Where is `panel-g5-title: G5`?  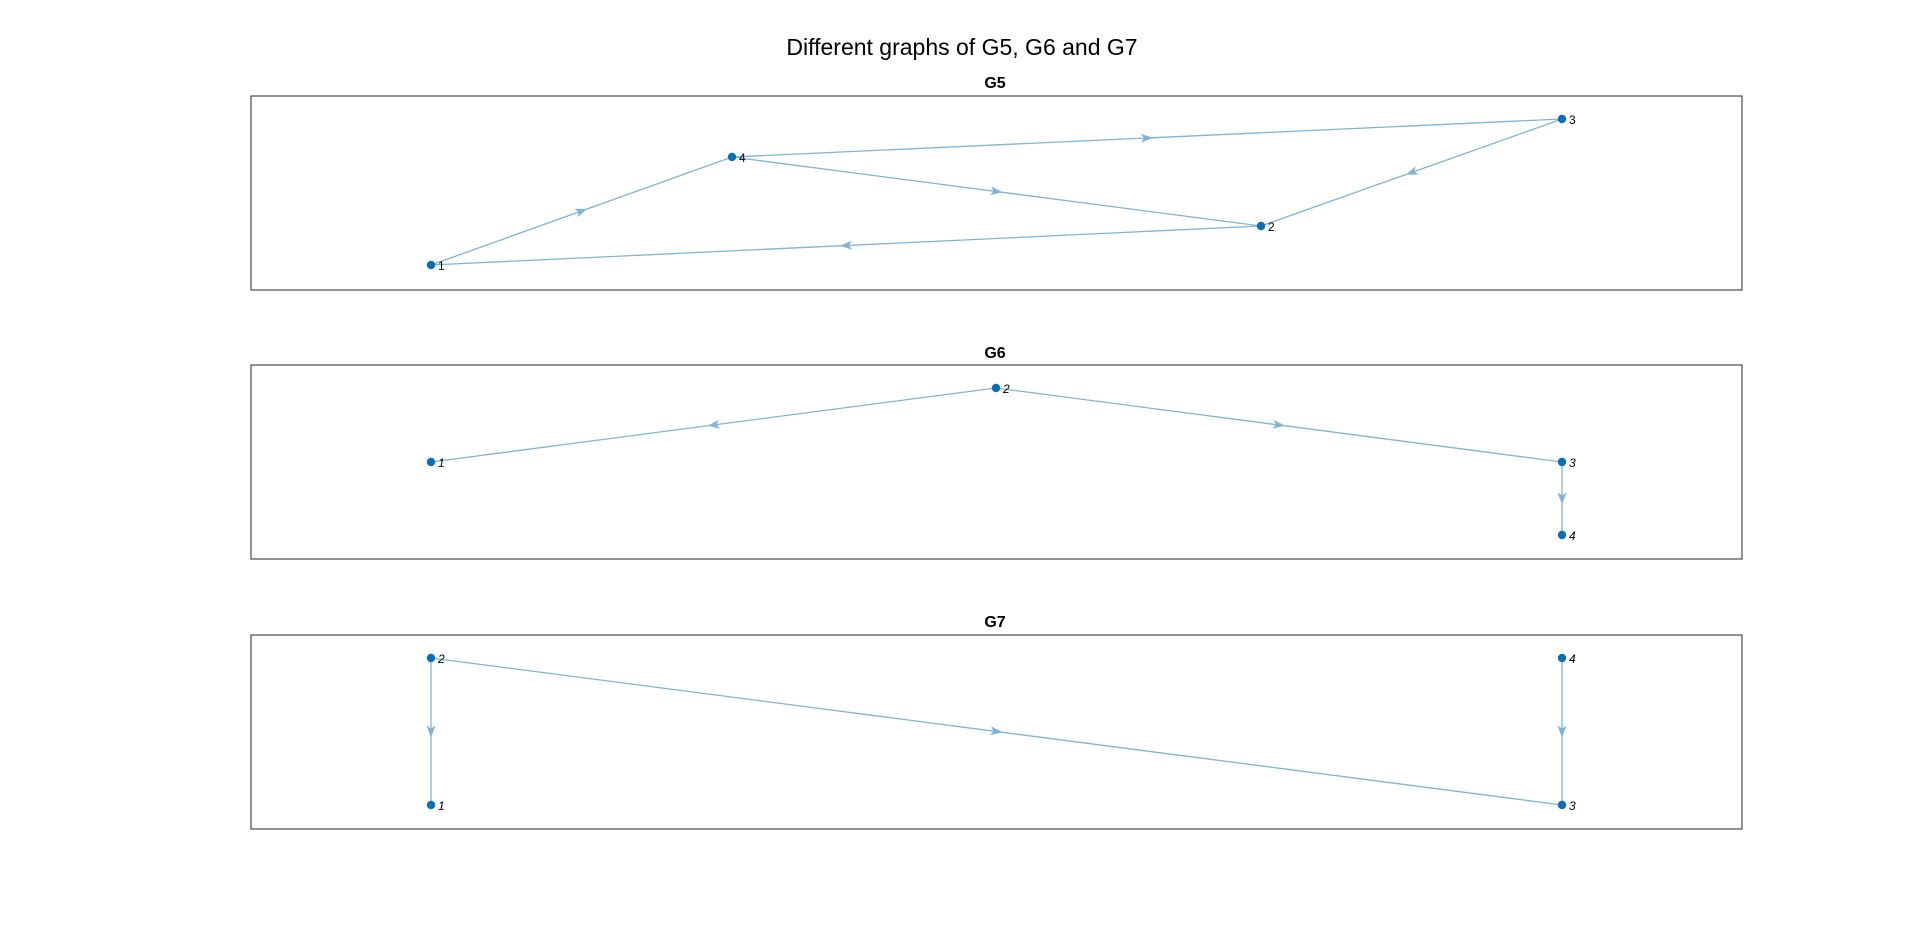
panel-g5-title: G5 is located at coordinates (994, 83).